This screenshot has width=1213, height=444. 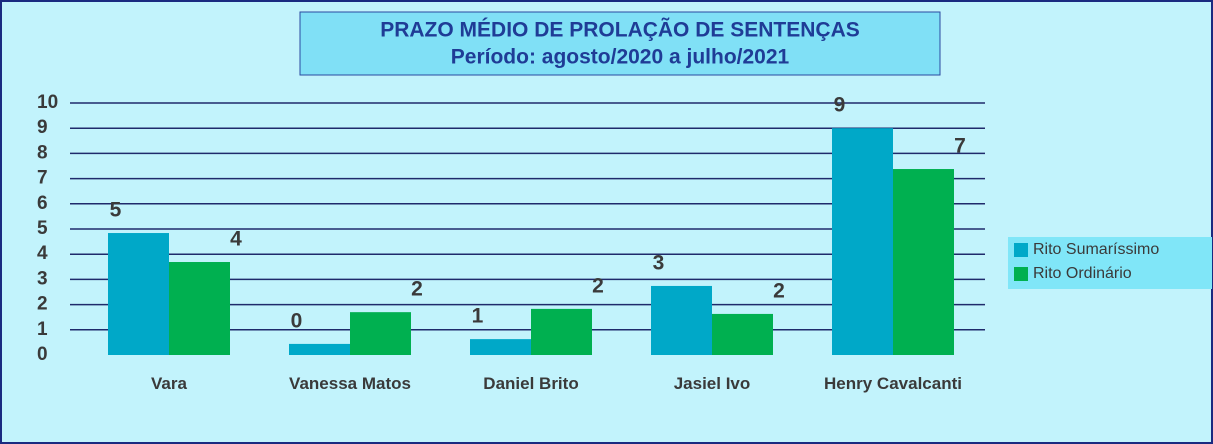 I want to click on legend-label: Rito Ordinário, so click(x=1082, y=273).